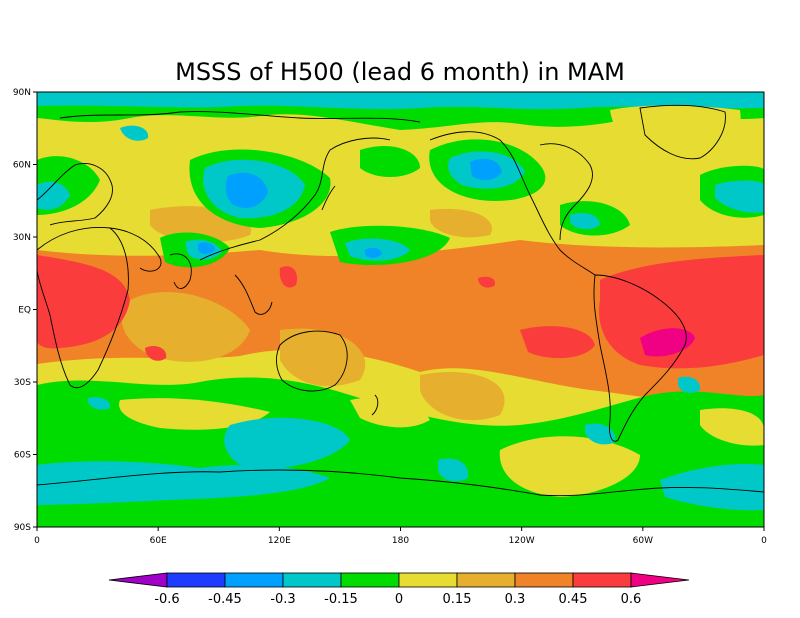  I want to click on field-red-west-pacific, so click(288, 277).